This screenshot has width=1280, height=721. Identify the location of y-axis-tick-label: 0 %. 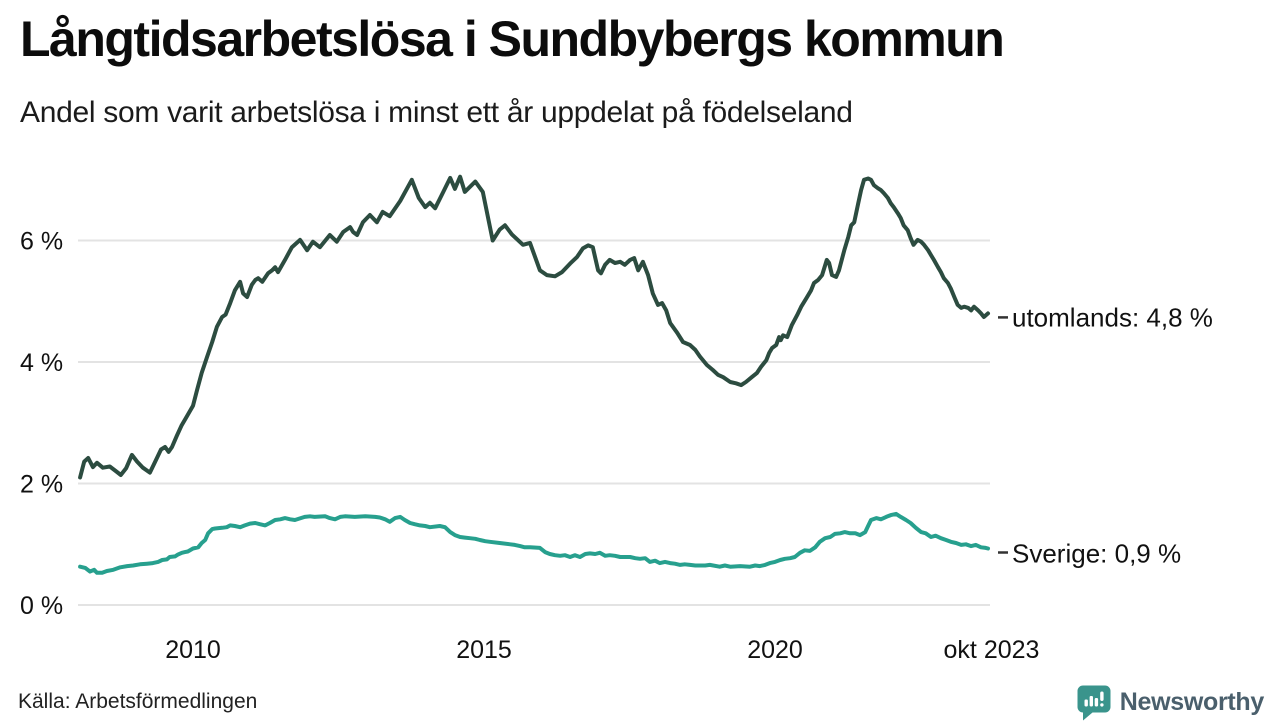
(41, 606).